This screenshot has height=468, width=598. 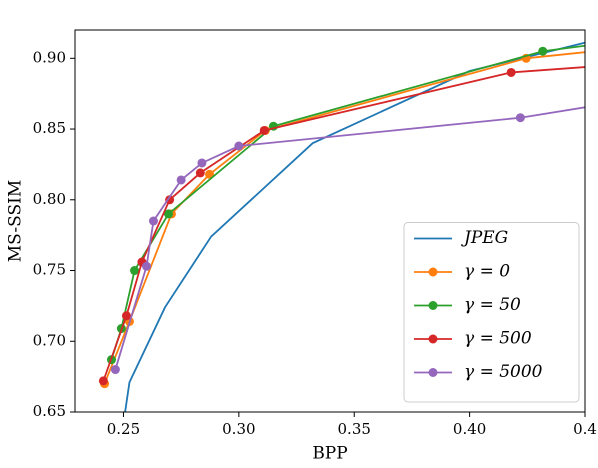 I want to click on x-tick-label: 0.30, so click(x=238, y=429).